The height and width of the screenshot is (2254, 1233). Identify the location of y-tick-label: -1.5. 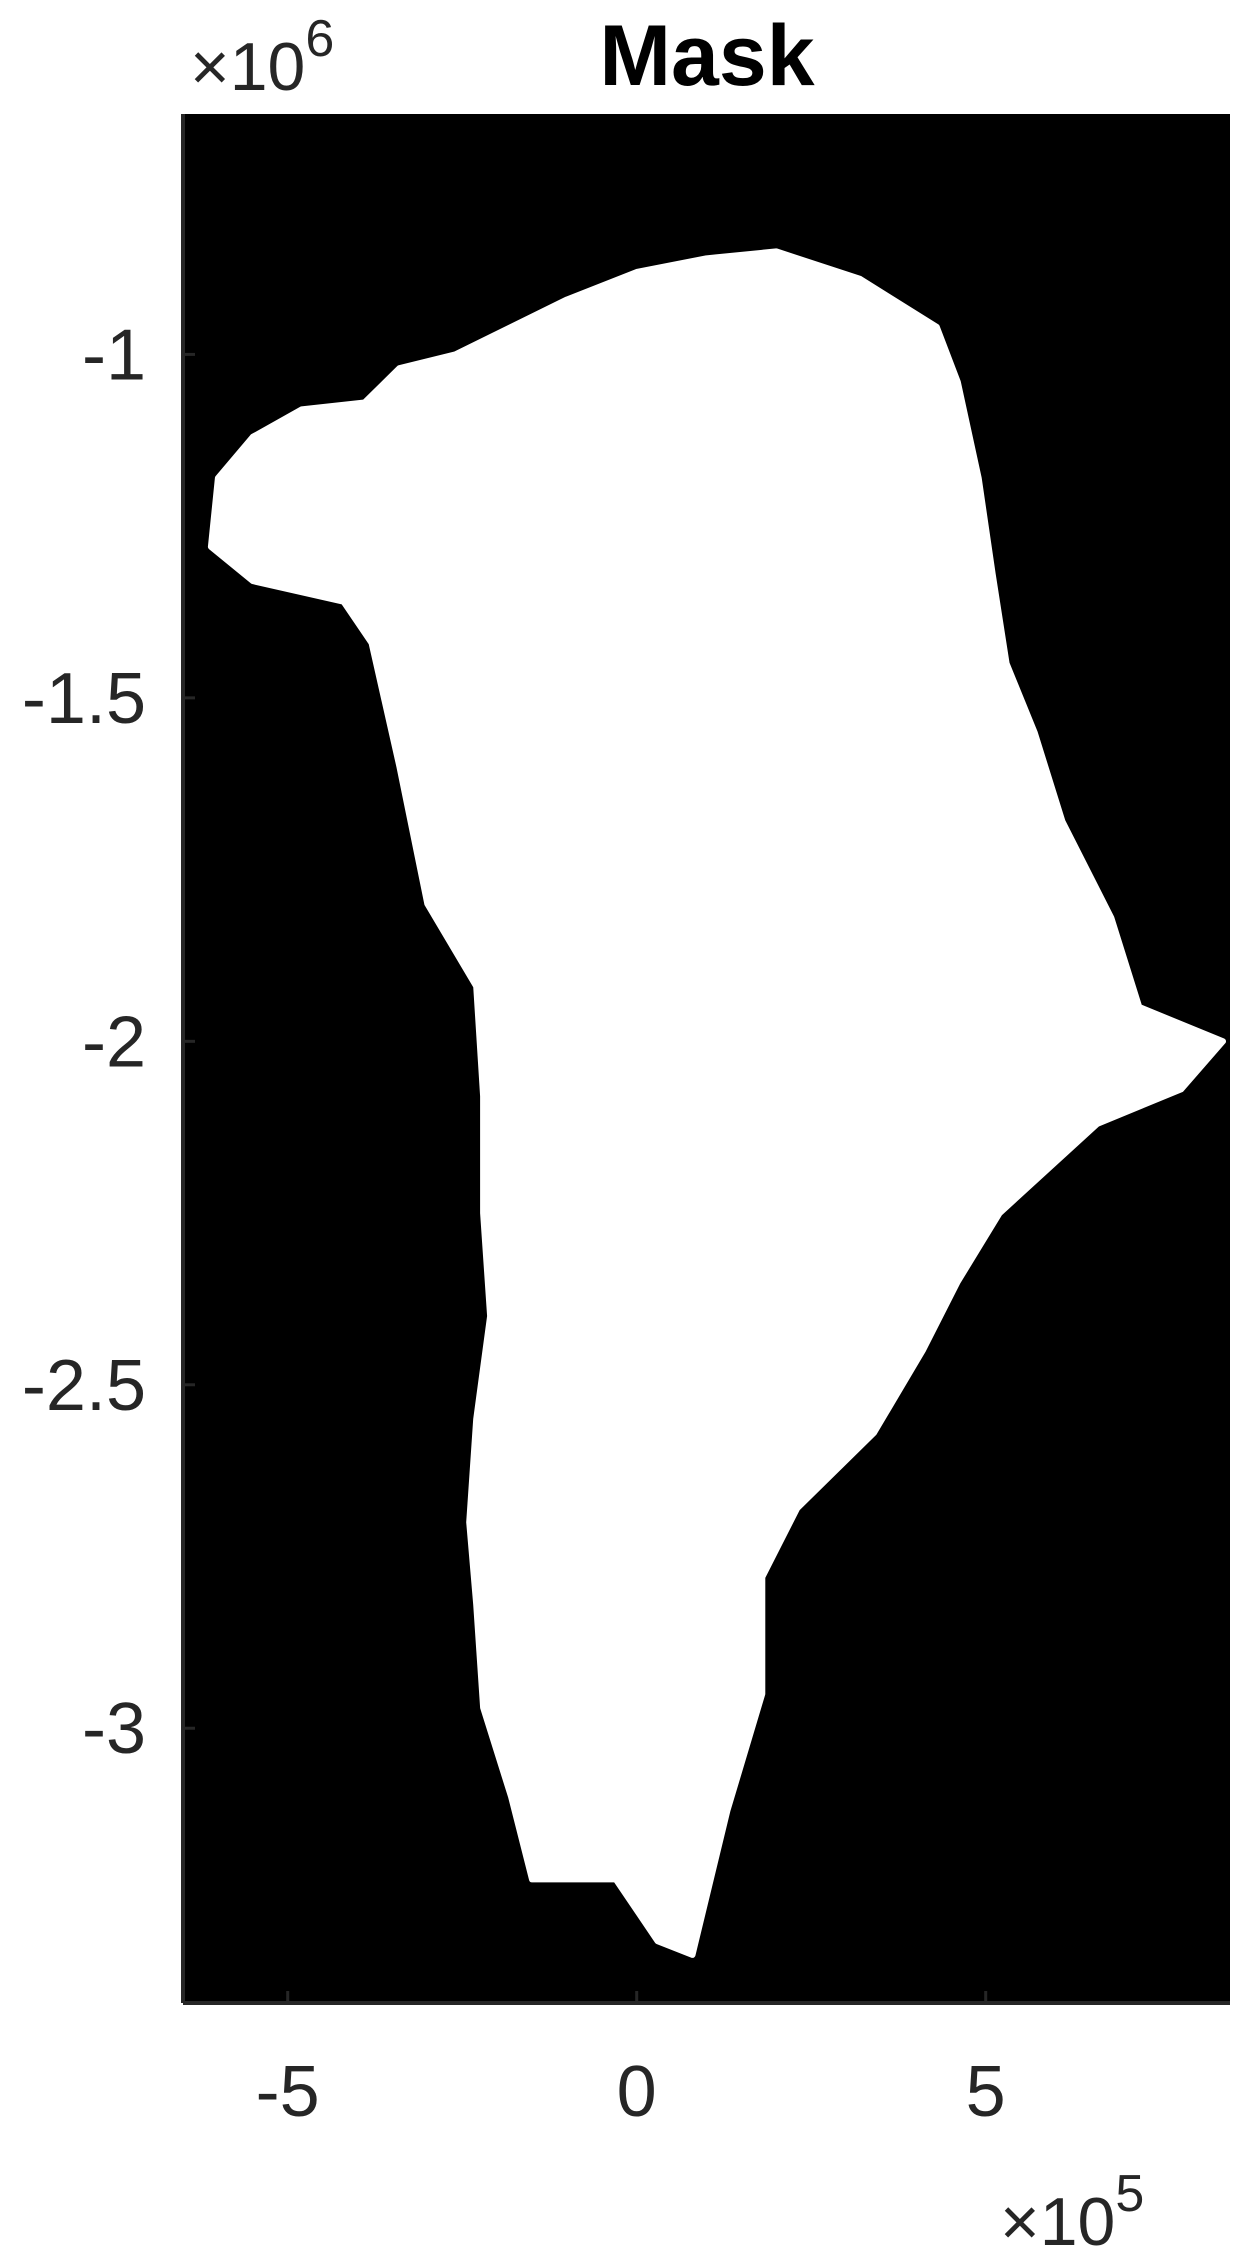
(84, 699).